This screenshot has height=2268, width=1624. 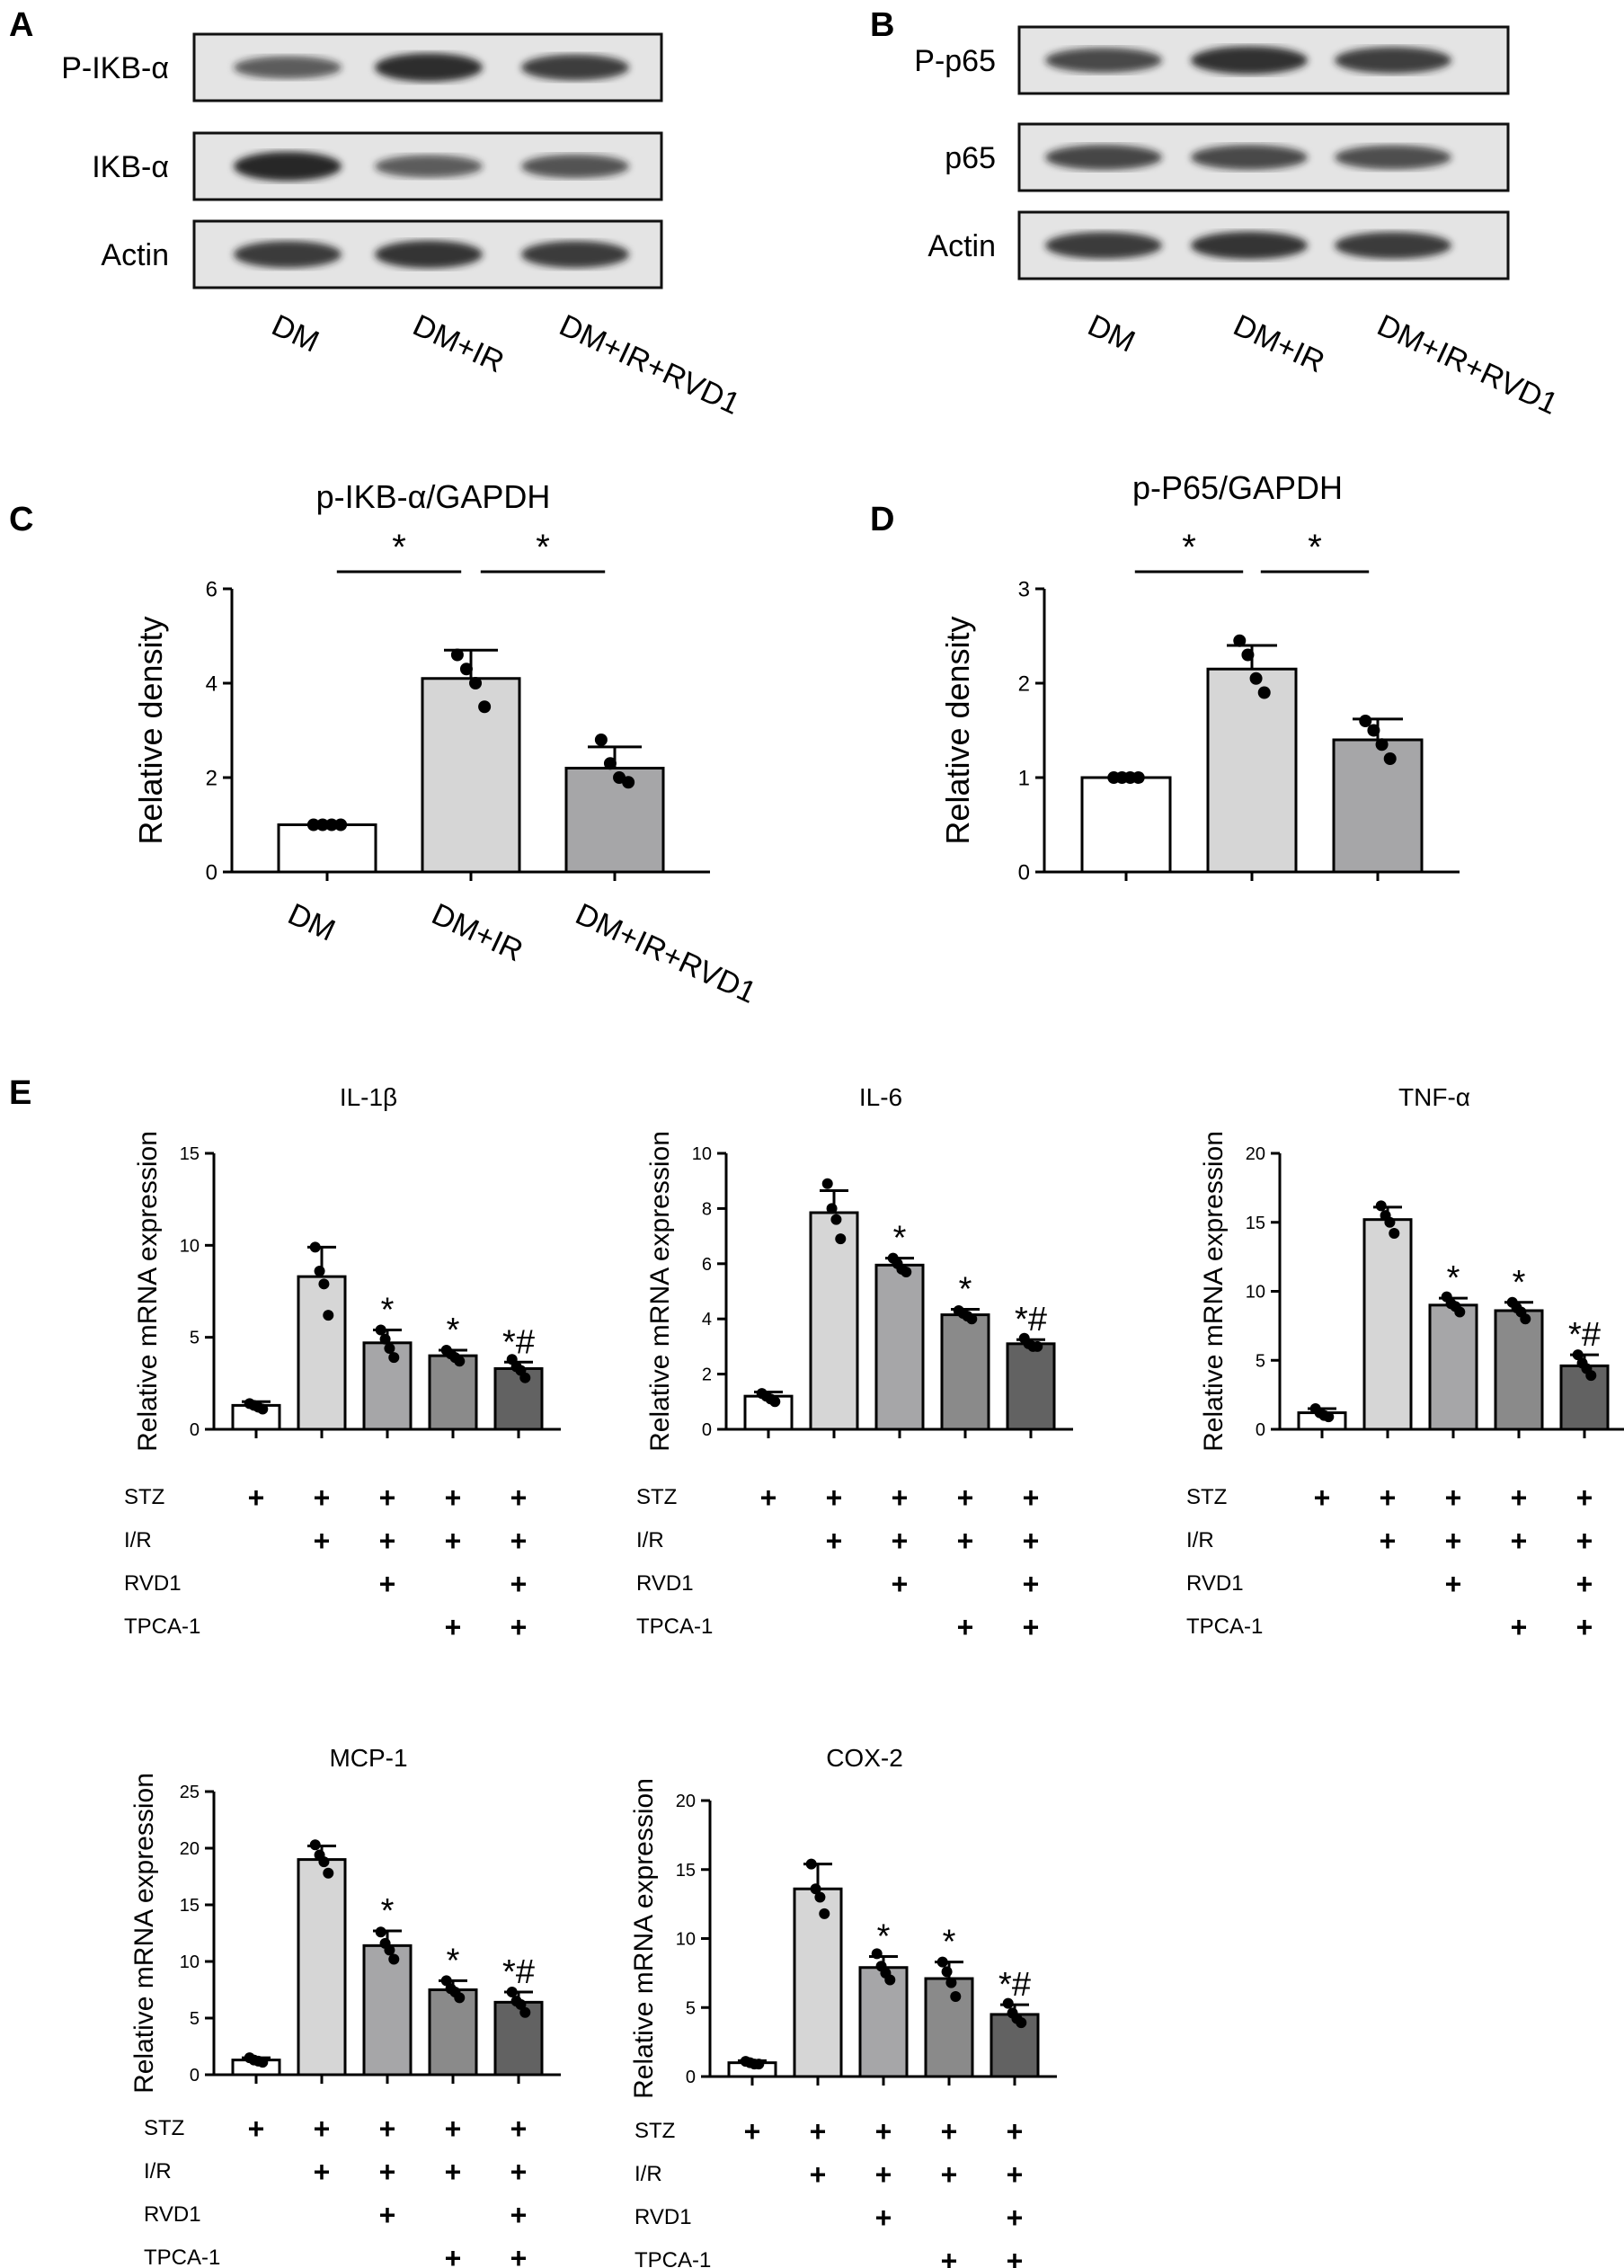 I want to click on y-tick-label: 2, so click(x=707, y=1375).